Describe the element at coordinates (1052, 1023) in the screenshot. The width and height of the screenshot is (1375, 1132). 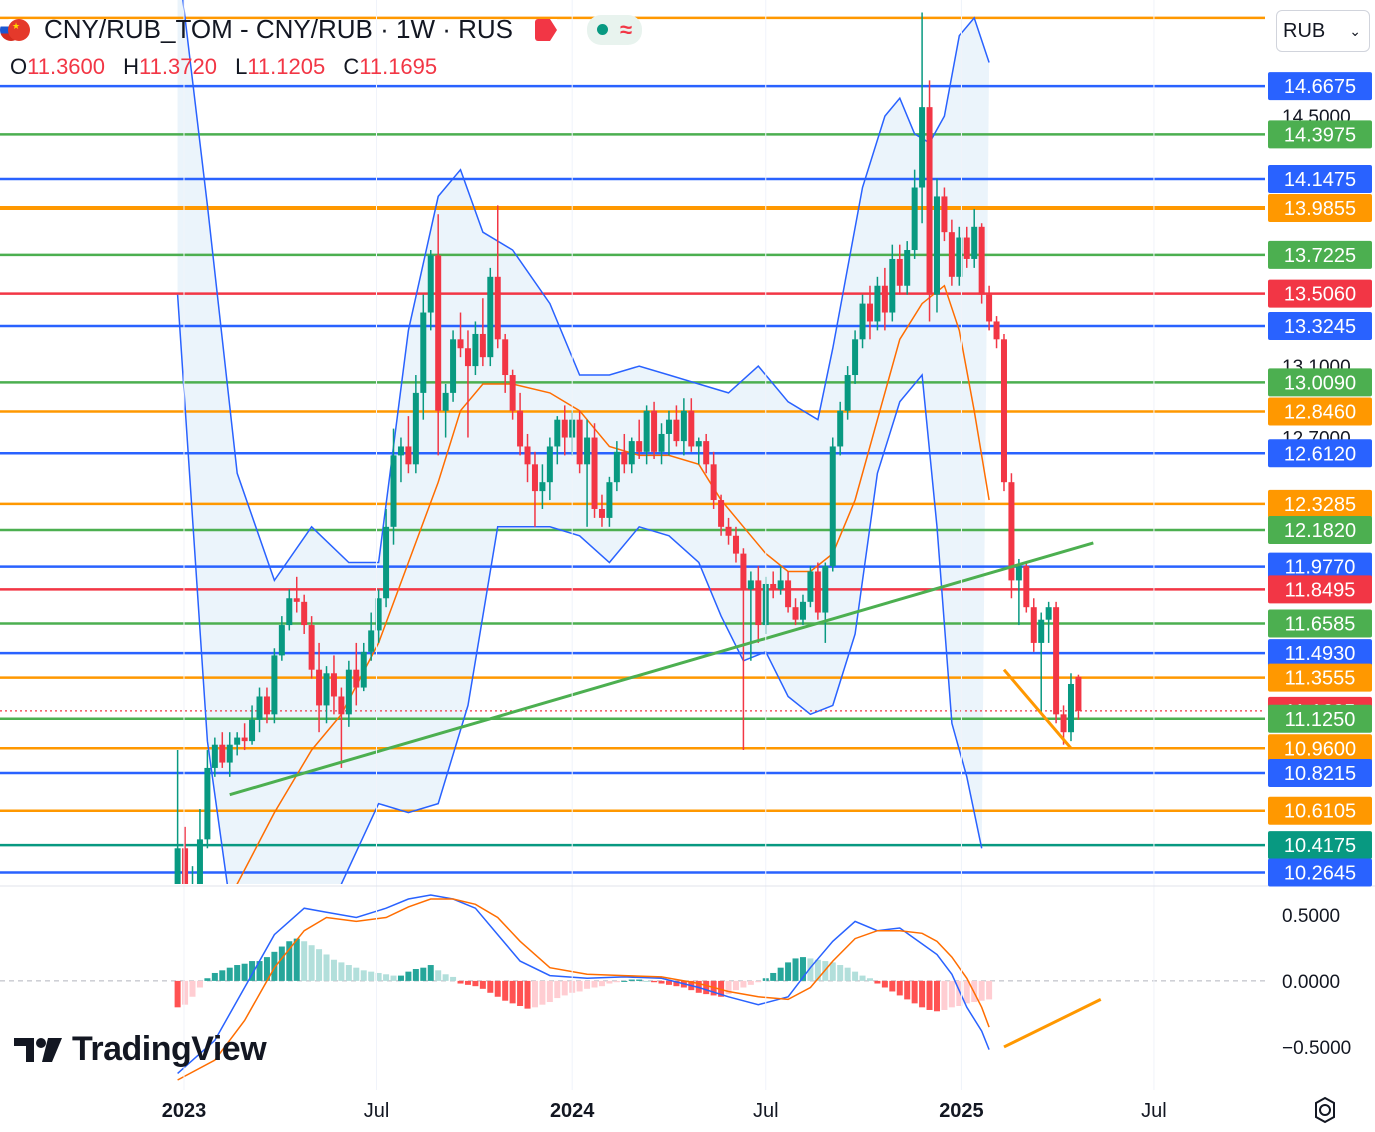
I see `macd-trendline` at that location.